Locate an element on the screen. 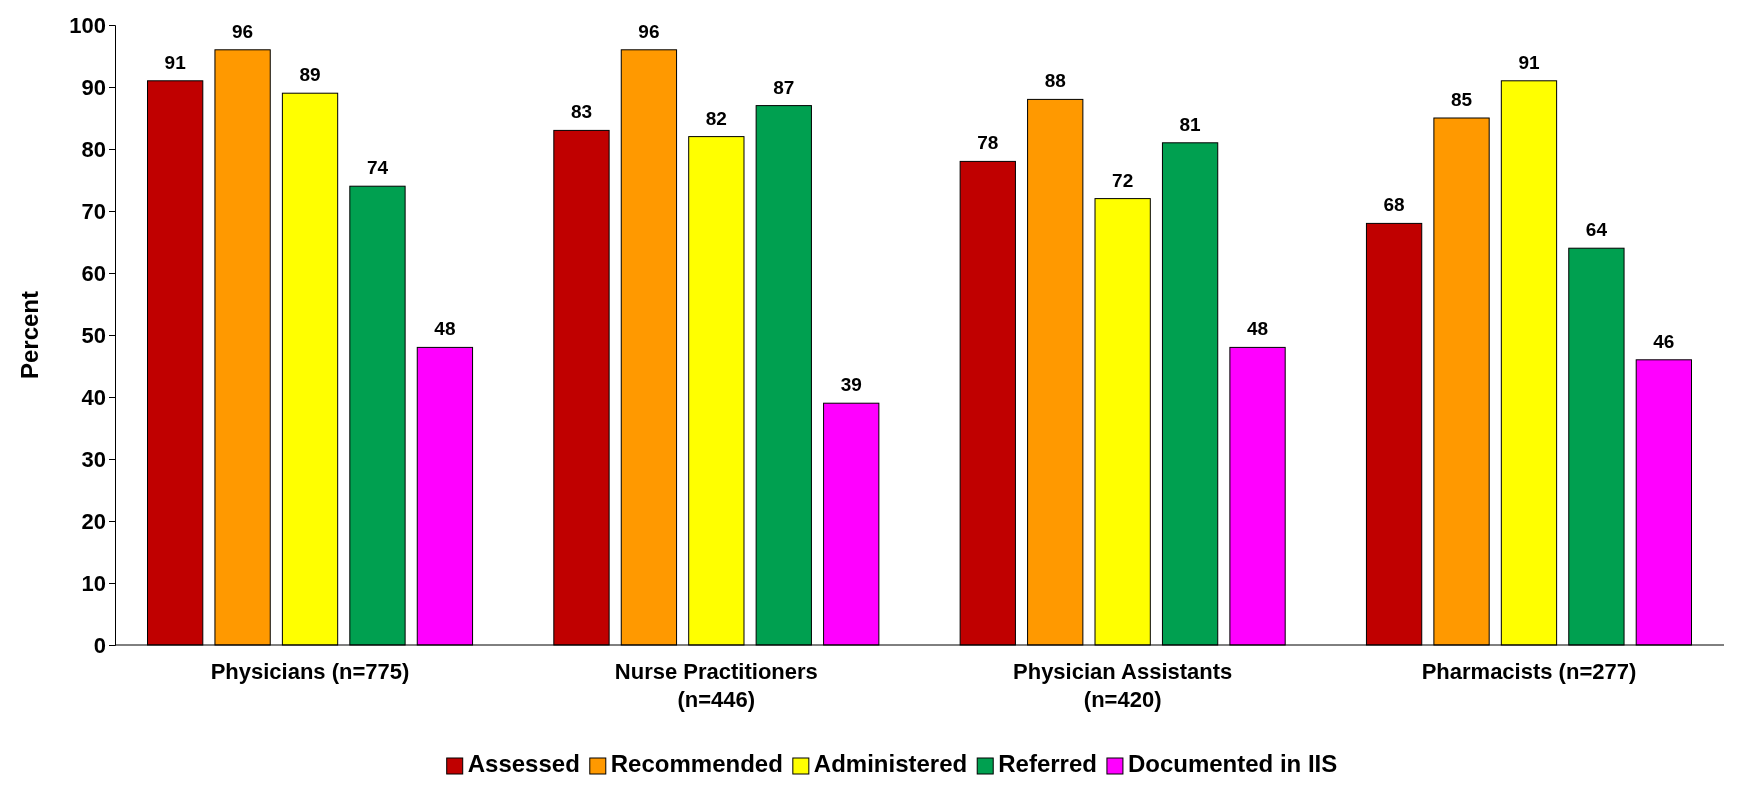 This screenshot has width=1754, height=792. data-label: 72 is located at coordinates (1123, 180).